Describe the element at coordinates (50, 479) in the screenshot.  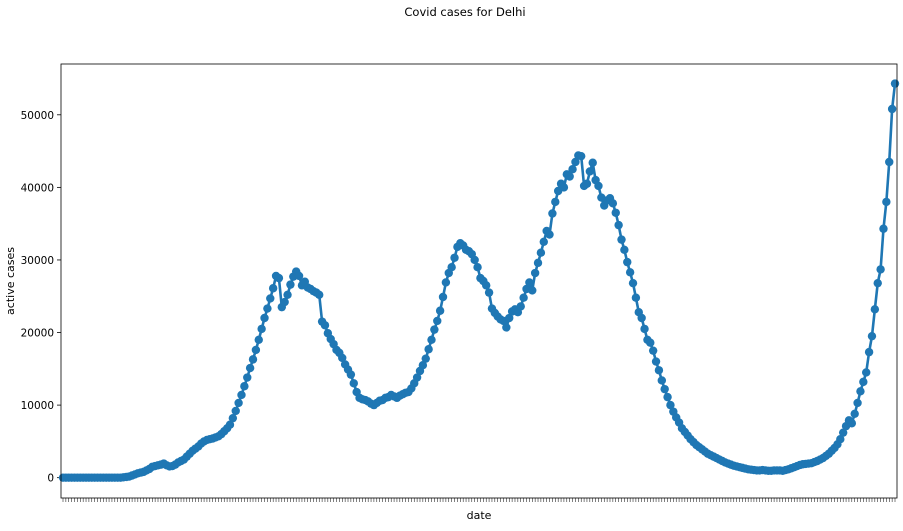
I see `y-tick-label: 0` at that location.